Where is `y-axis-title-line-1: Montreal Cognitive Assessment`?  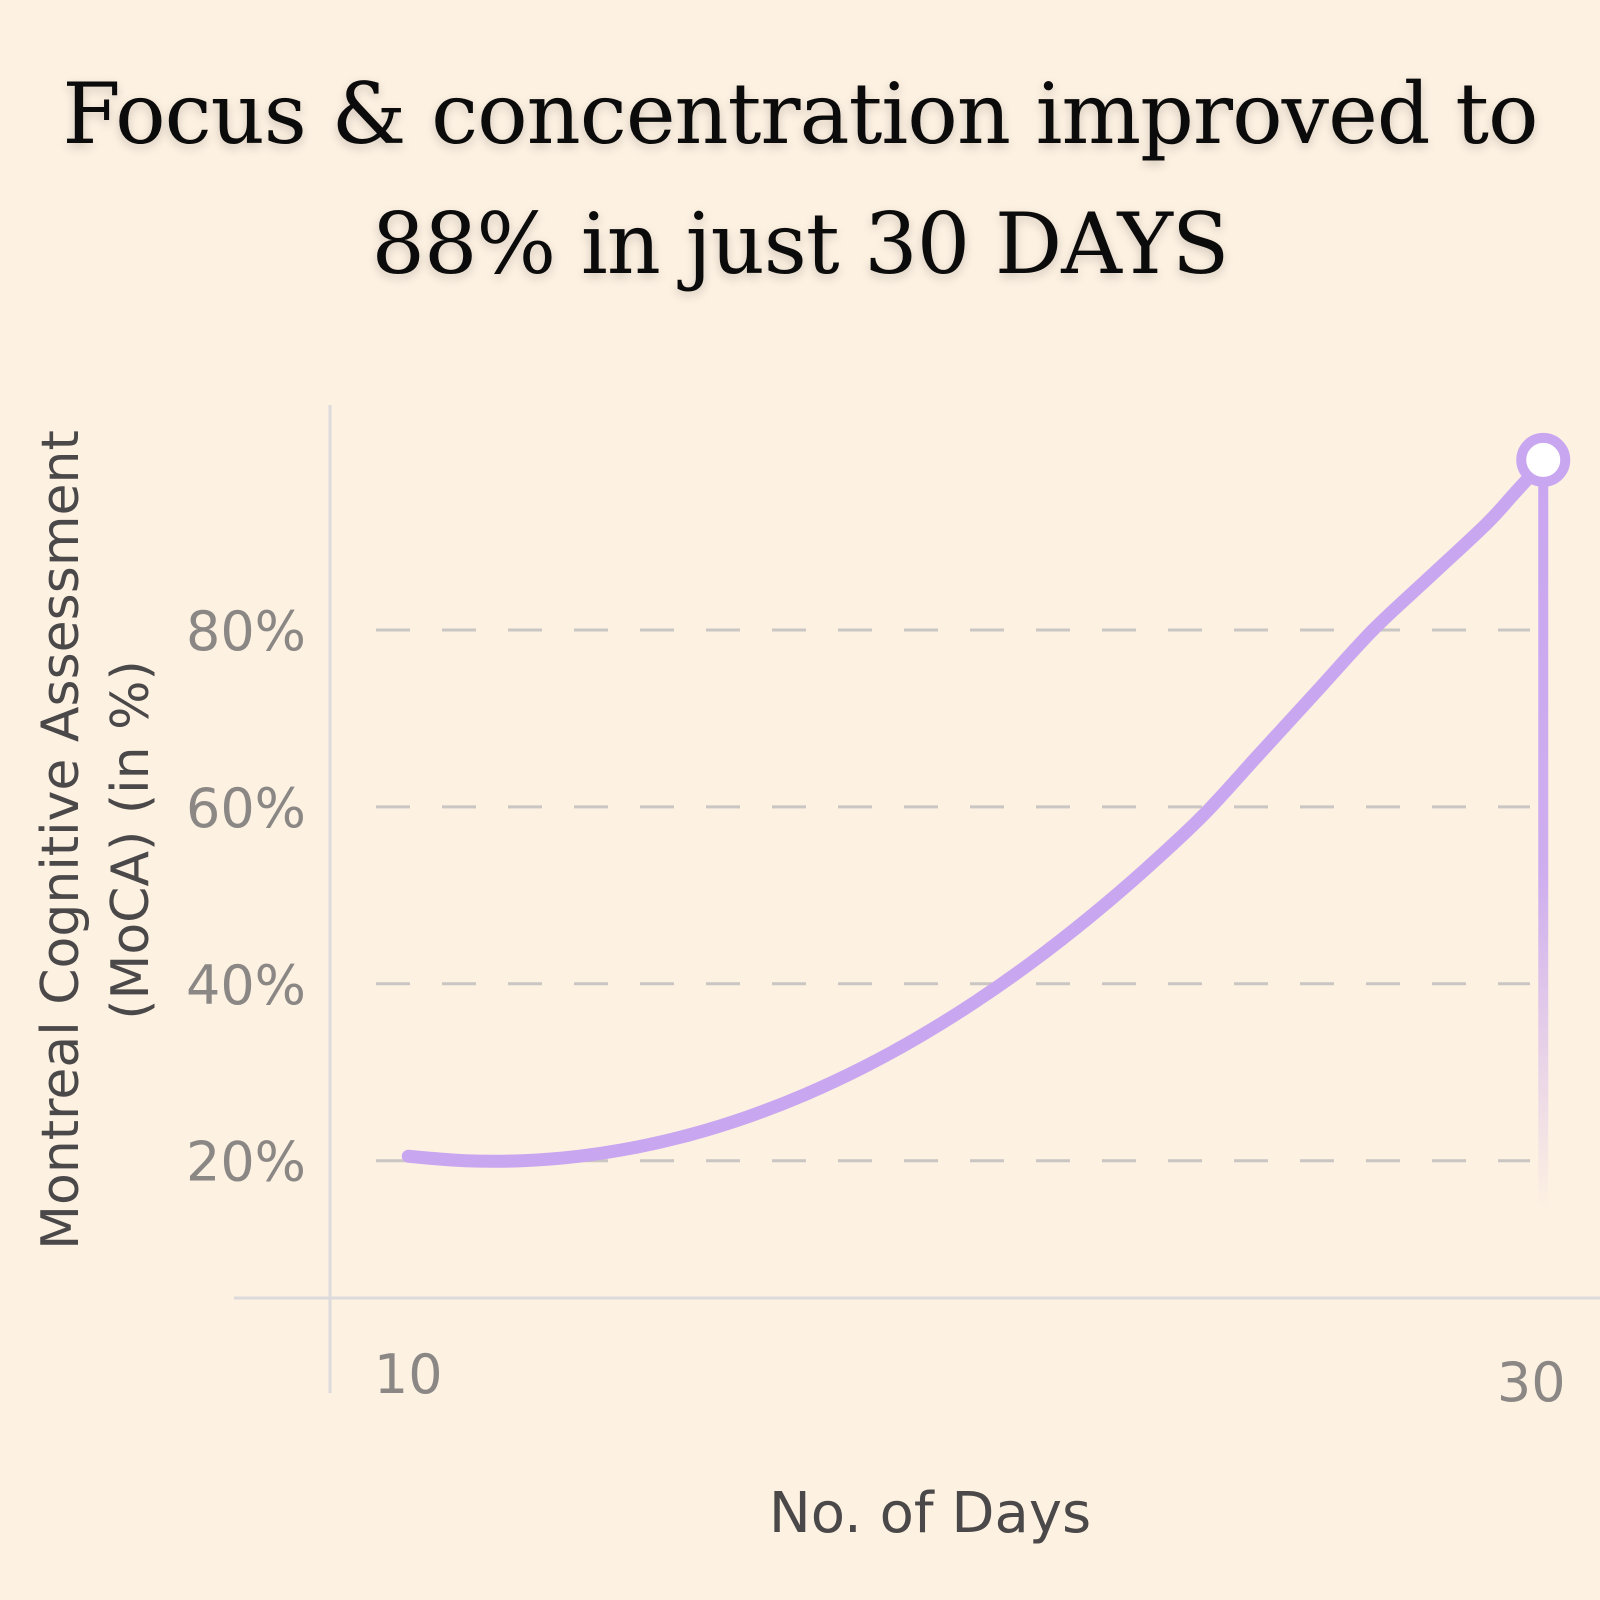 y-axis-title-line-1: Montreal Cognitive Assessment is located at coordinates (61, 840).